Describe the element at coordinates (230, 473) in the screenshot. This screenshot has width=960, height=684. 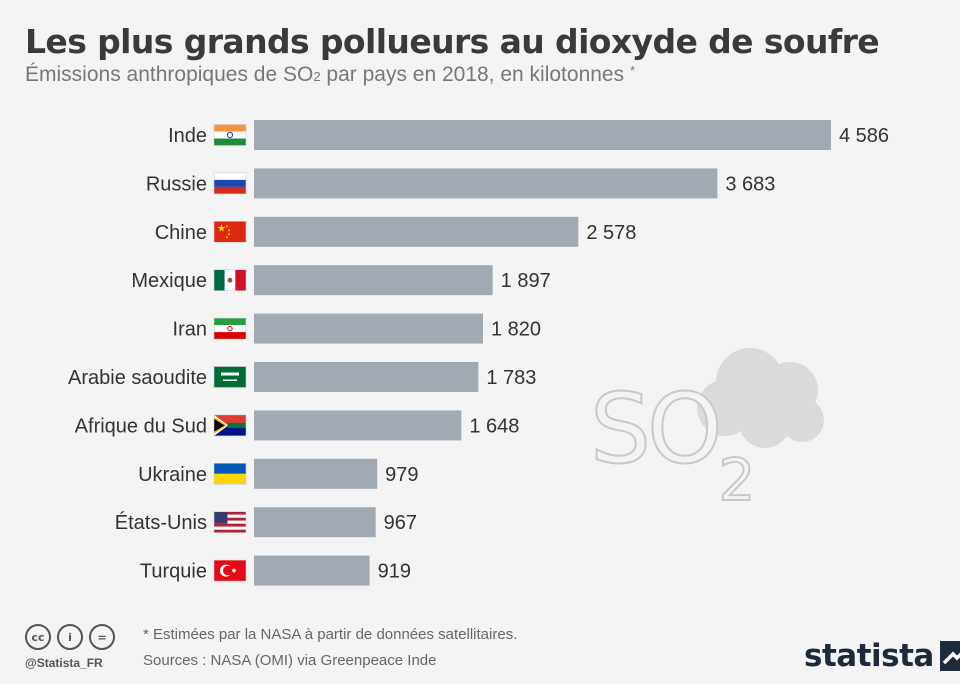
I see `ukraine-flag-icon` at that location.